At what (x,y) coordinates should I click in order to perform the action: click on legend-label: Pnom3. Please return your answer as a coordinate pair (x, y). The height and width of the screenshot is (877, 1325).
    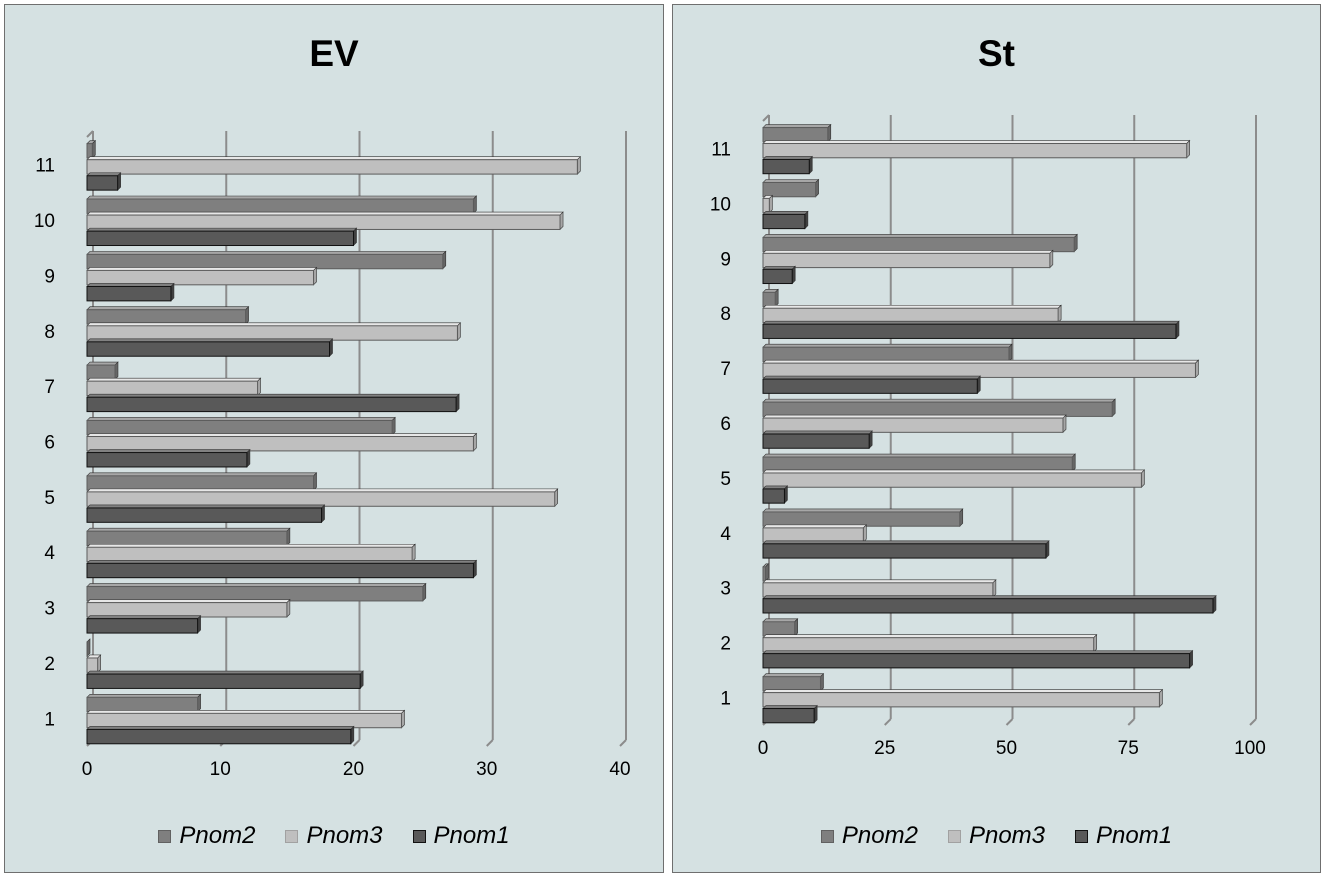
    Looking at the image, I should click on (344, 835).